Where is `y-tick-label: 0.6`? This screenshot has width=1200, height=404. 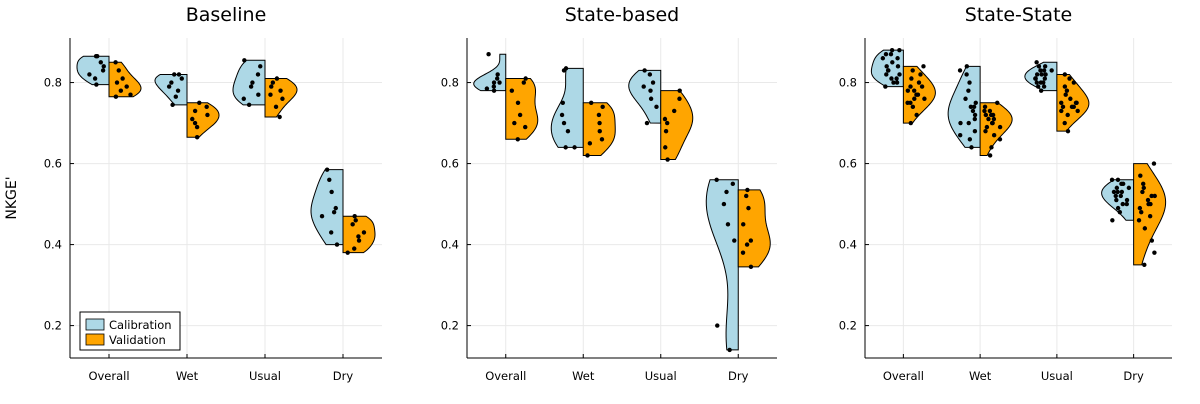 y-tick-label: 0.6 is located at coordinates (848, 164).